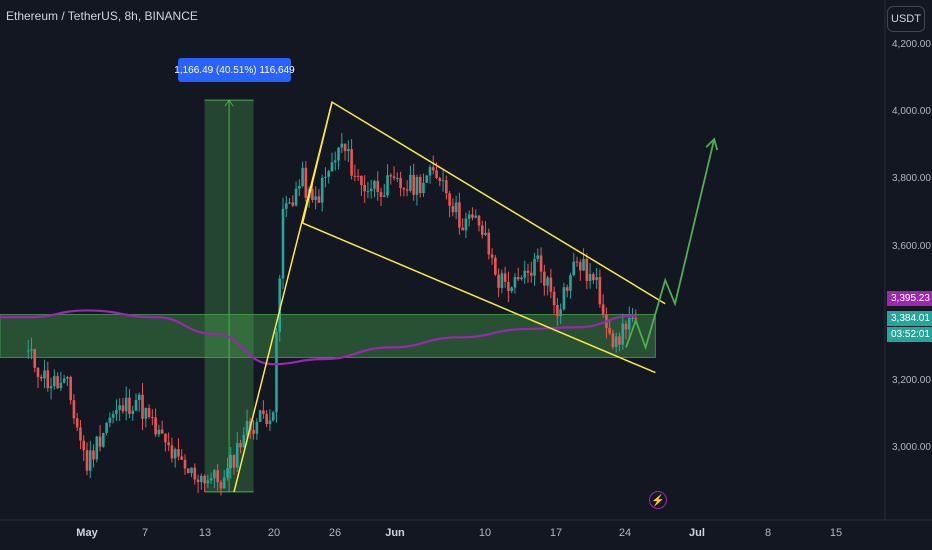  What do you see at coordinates (670, 244) in the screenshot?
I see `forecast-path` at bounding box center [670, 244].